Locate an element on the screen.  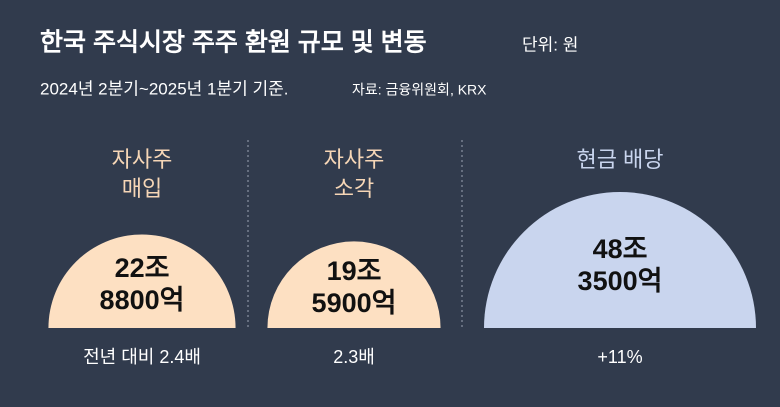
change-label: 2.3배 is located at coordinates (354, 357).